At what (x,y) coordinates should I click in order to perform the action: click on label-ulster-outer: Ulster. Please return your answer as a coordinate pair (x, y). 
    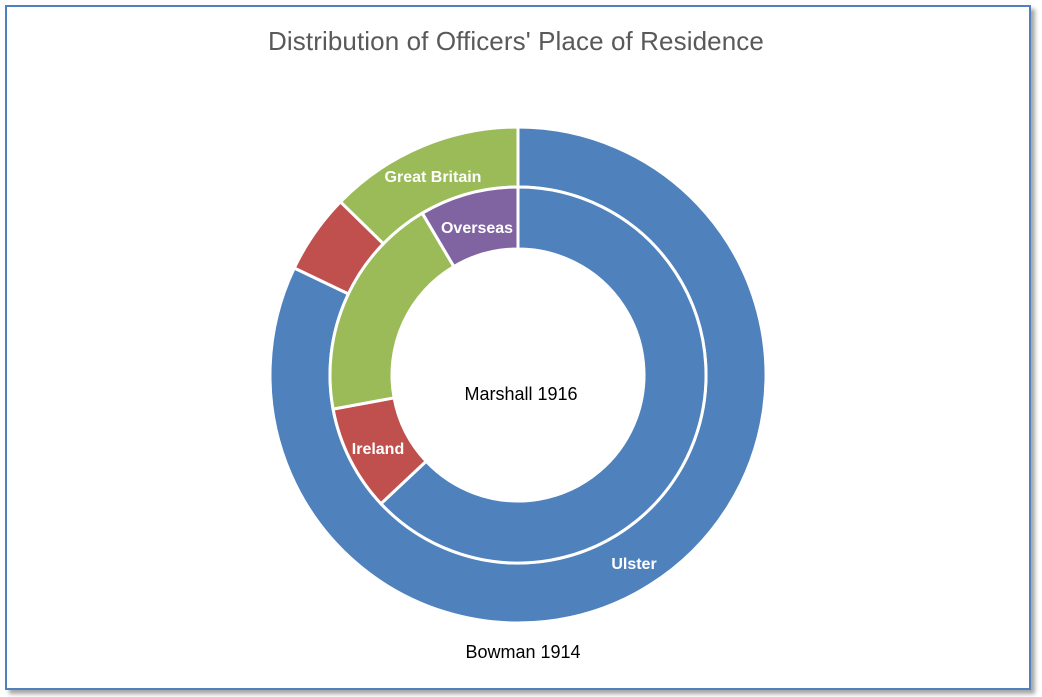
    Looking at the image, I should click on (633, 564).